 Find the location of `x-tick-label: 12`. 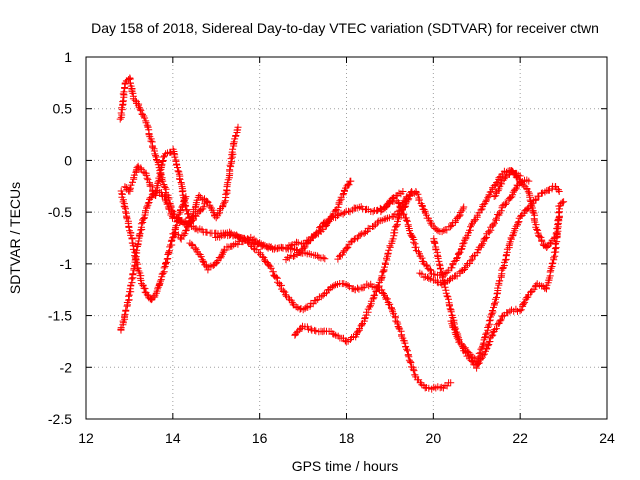

x-tick-label: 12 is located at coordinates (86, 438).